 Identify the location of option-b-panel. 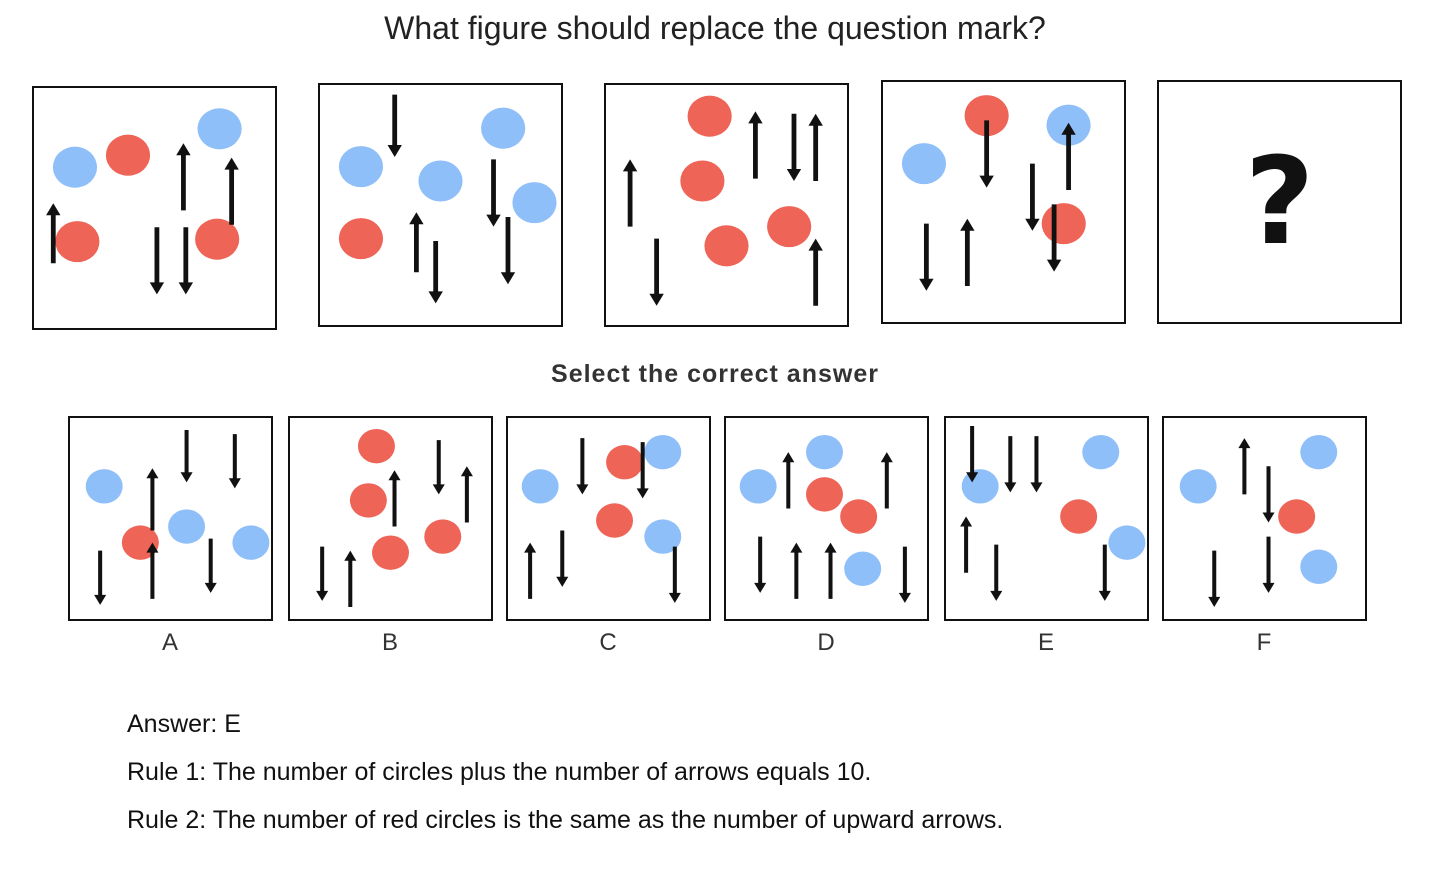
(390, 518).